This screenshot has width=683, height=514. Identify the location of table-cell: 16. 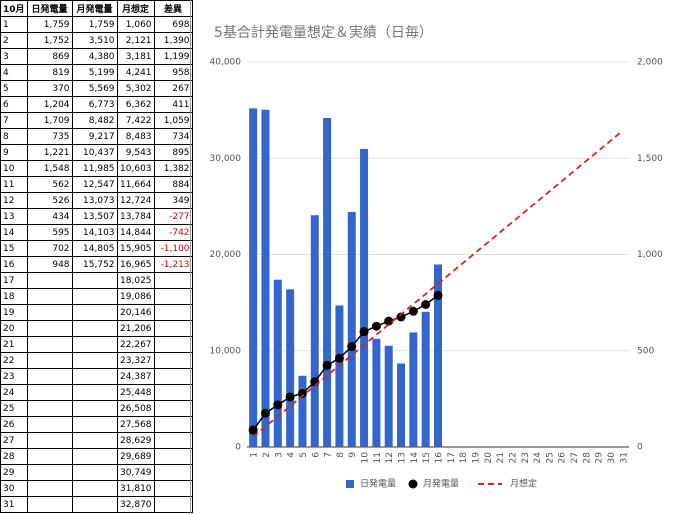
(14, 264).